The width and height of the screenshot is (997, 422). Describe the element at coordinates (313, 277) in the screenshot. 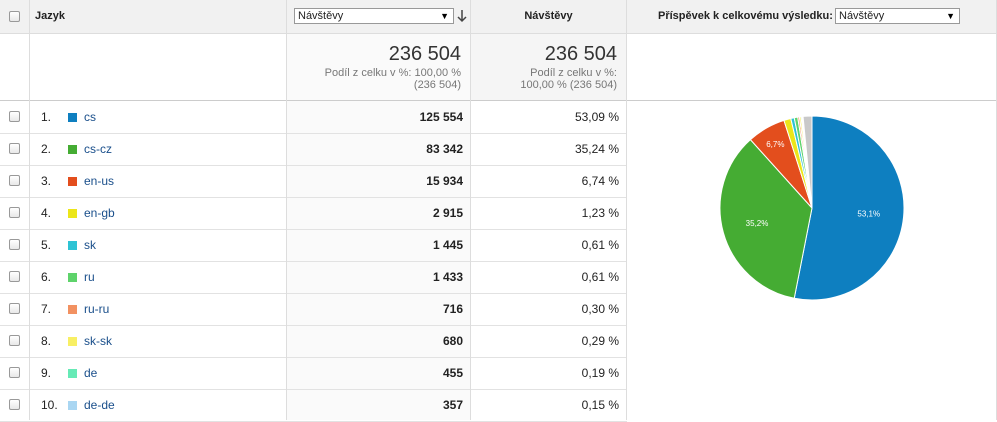

I see `table-row: 6. ru 1 433 0,61 %` at that location.